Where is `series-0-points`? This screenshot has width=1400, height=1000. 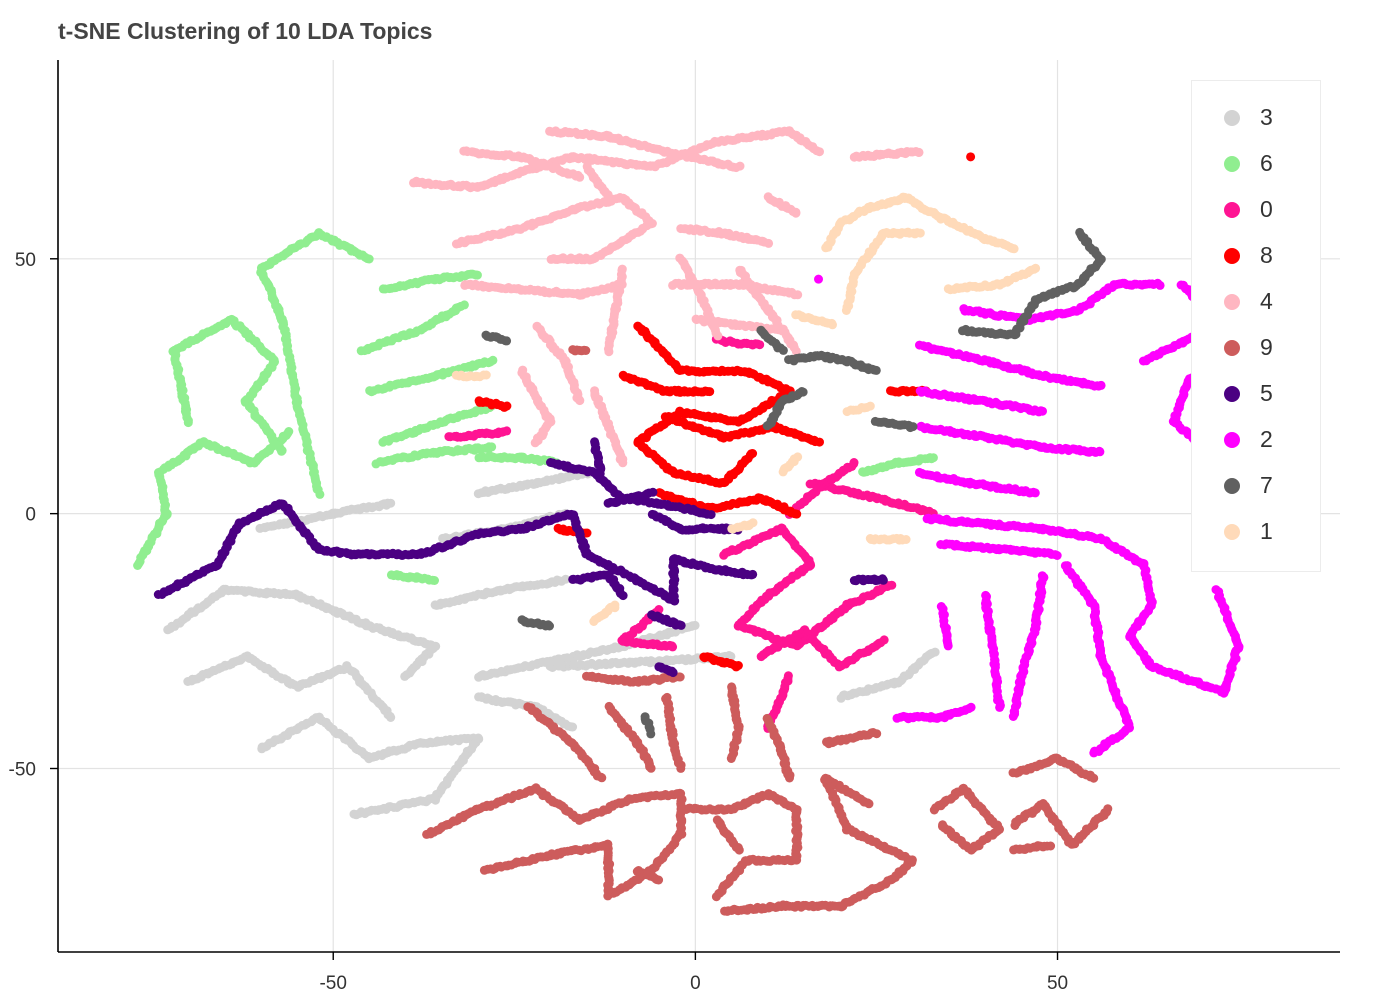
series-0-points is located at coordinates (691, 533).